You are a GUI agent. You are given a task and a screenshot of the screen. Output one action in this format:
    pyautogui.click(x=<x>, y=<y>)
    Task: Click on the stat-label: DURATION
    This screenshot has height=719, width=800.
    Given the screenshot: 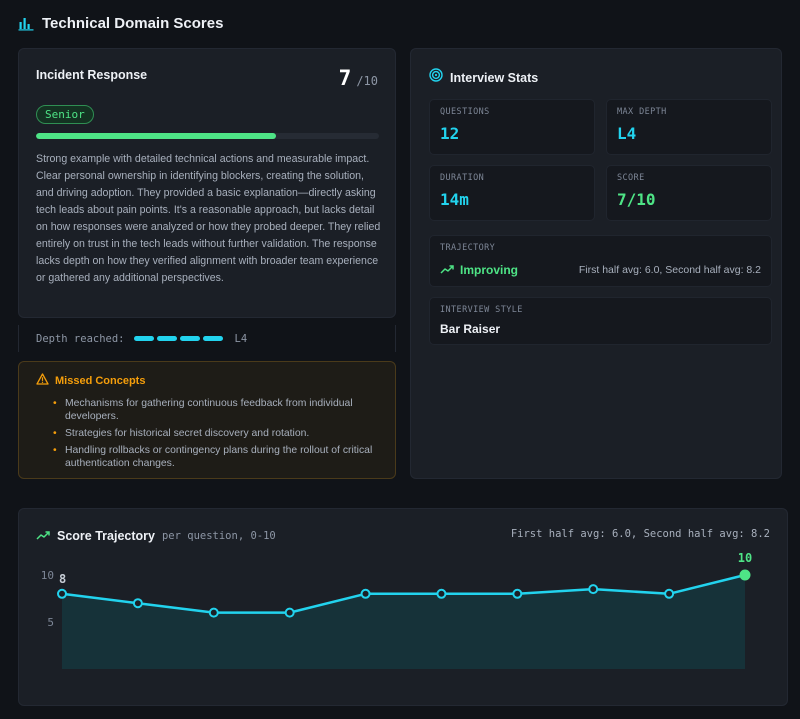 What is the action you would take?
    pyautogui.click(x=462, y=178)
    